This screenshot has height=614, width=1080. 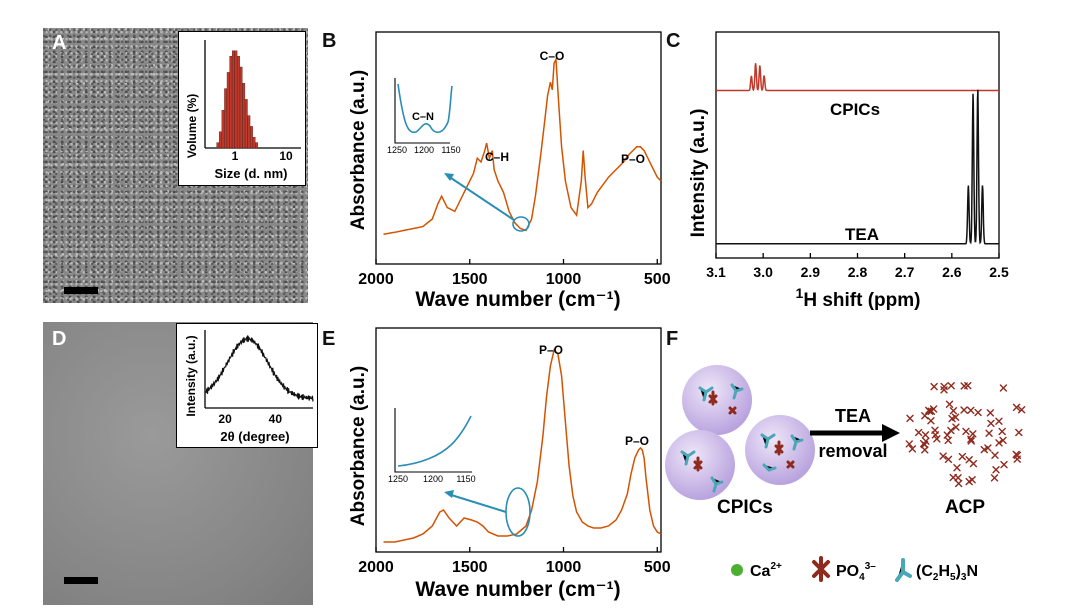 I want to click on e-zoom-arrowhead, so click(x=449, y=494).